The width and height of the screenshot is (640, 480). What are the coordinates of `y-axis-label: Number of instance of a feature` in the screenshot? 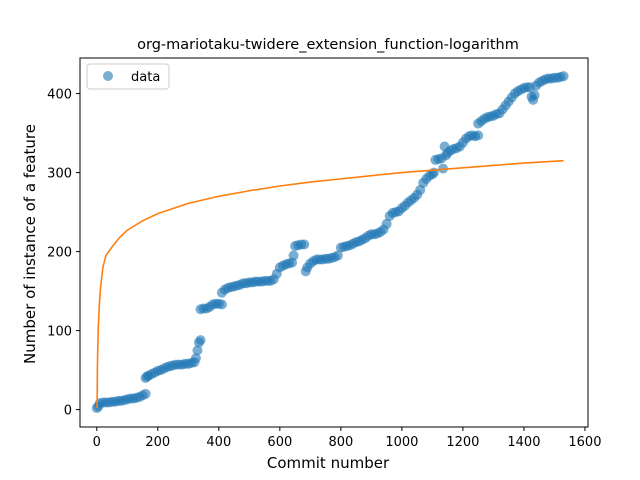 It's located at (30, 244).